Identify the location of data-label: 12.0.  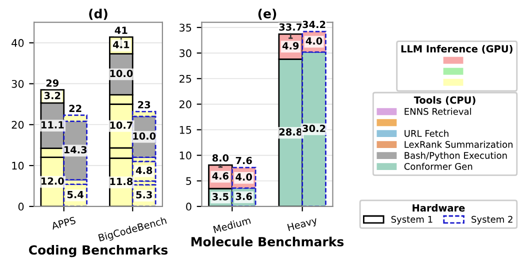
(53, 181).